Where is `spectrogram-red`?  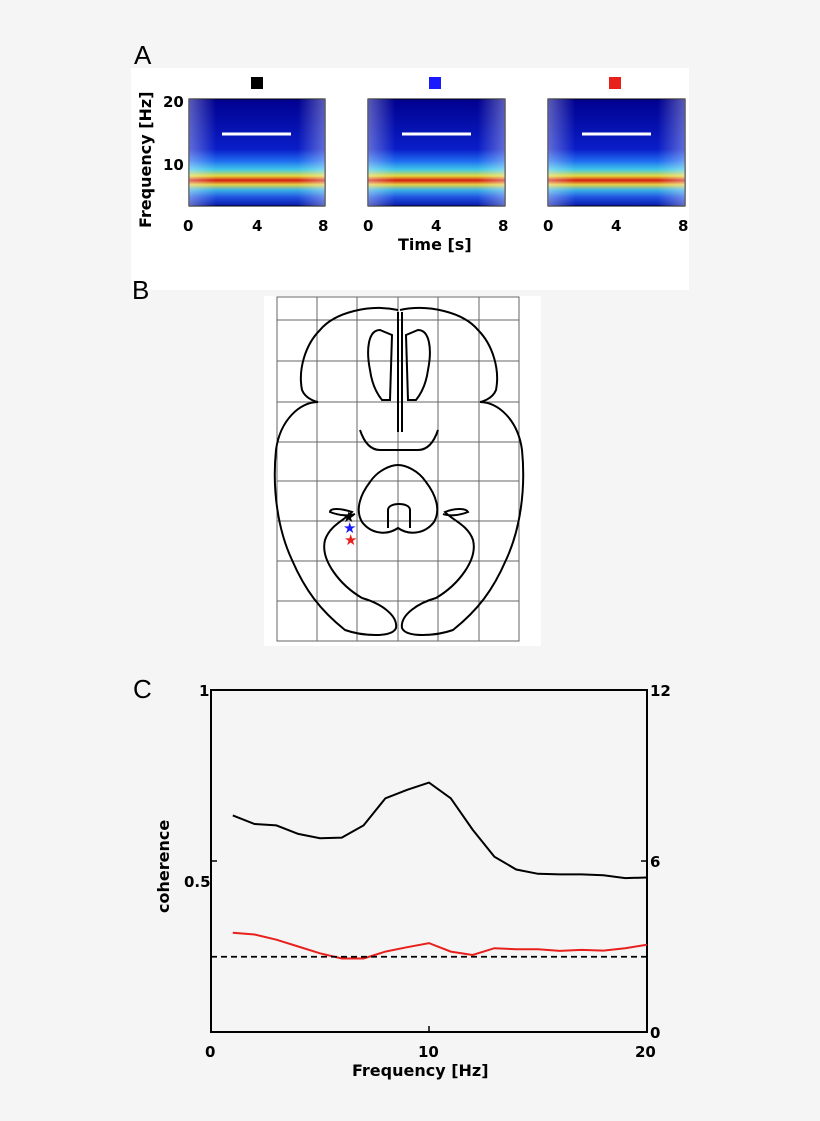
spectrogram-red is located at coordinates (616, 142).